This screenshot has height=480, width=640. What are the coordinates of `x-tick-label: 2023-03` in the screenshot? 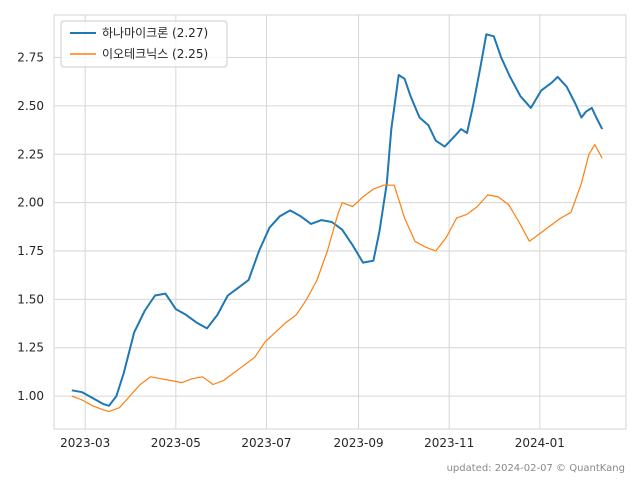 It's located at (85, 443).